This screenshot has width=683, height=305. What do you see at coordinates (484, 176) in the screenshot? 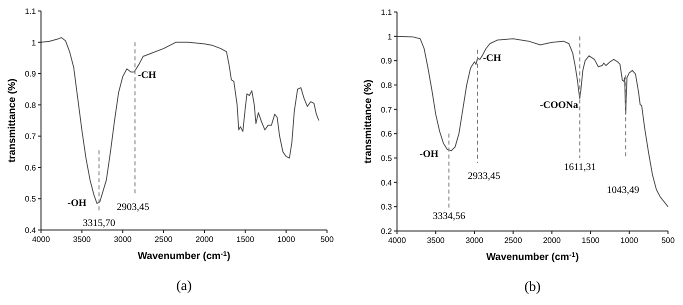
I see `annotation: 2933,45` at bounding box center [484, 176].